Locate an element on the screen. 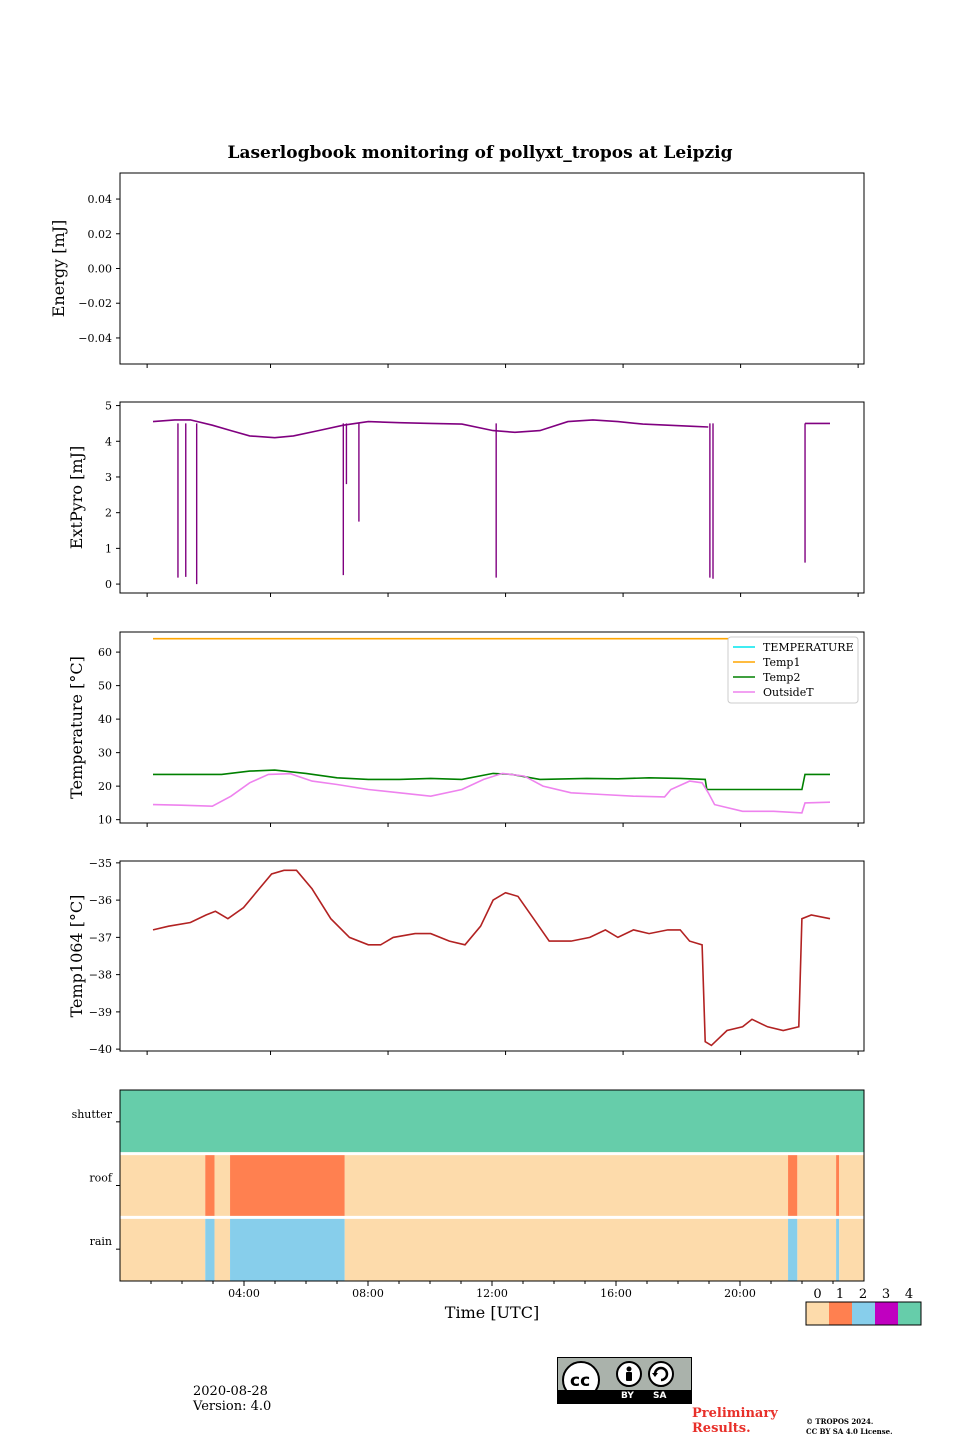 The width and height of the screenshot is (960, 1440). y-tick-label: 5 is located at coordinates (108, 406).